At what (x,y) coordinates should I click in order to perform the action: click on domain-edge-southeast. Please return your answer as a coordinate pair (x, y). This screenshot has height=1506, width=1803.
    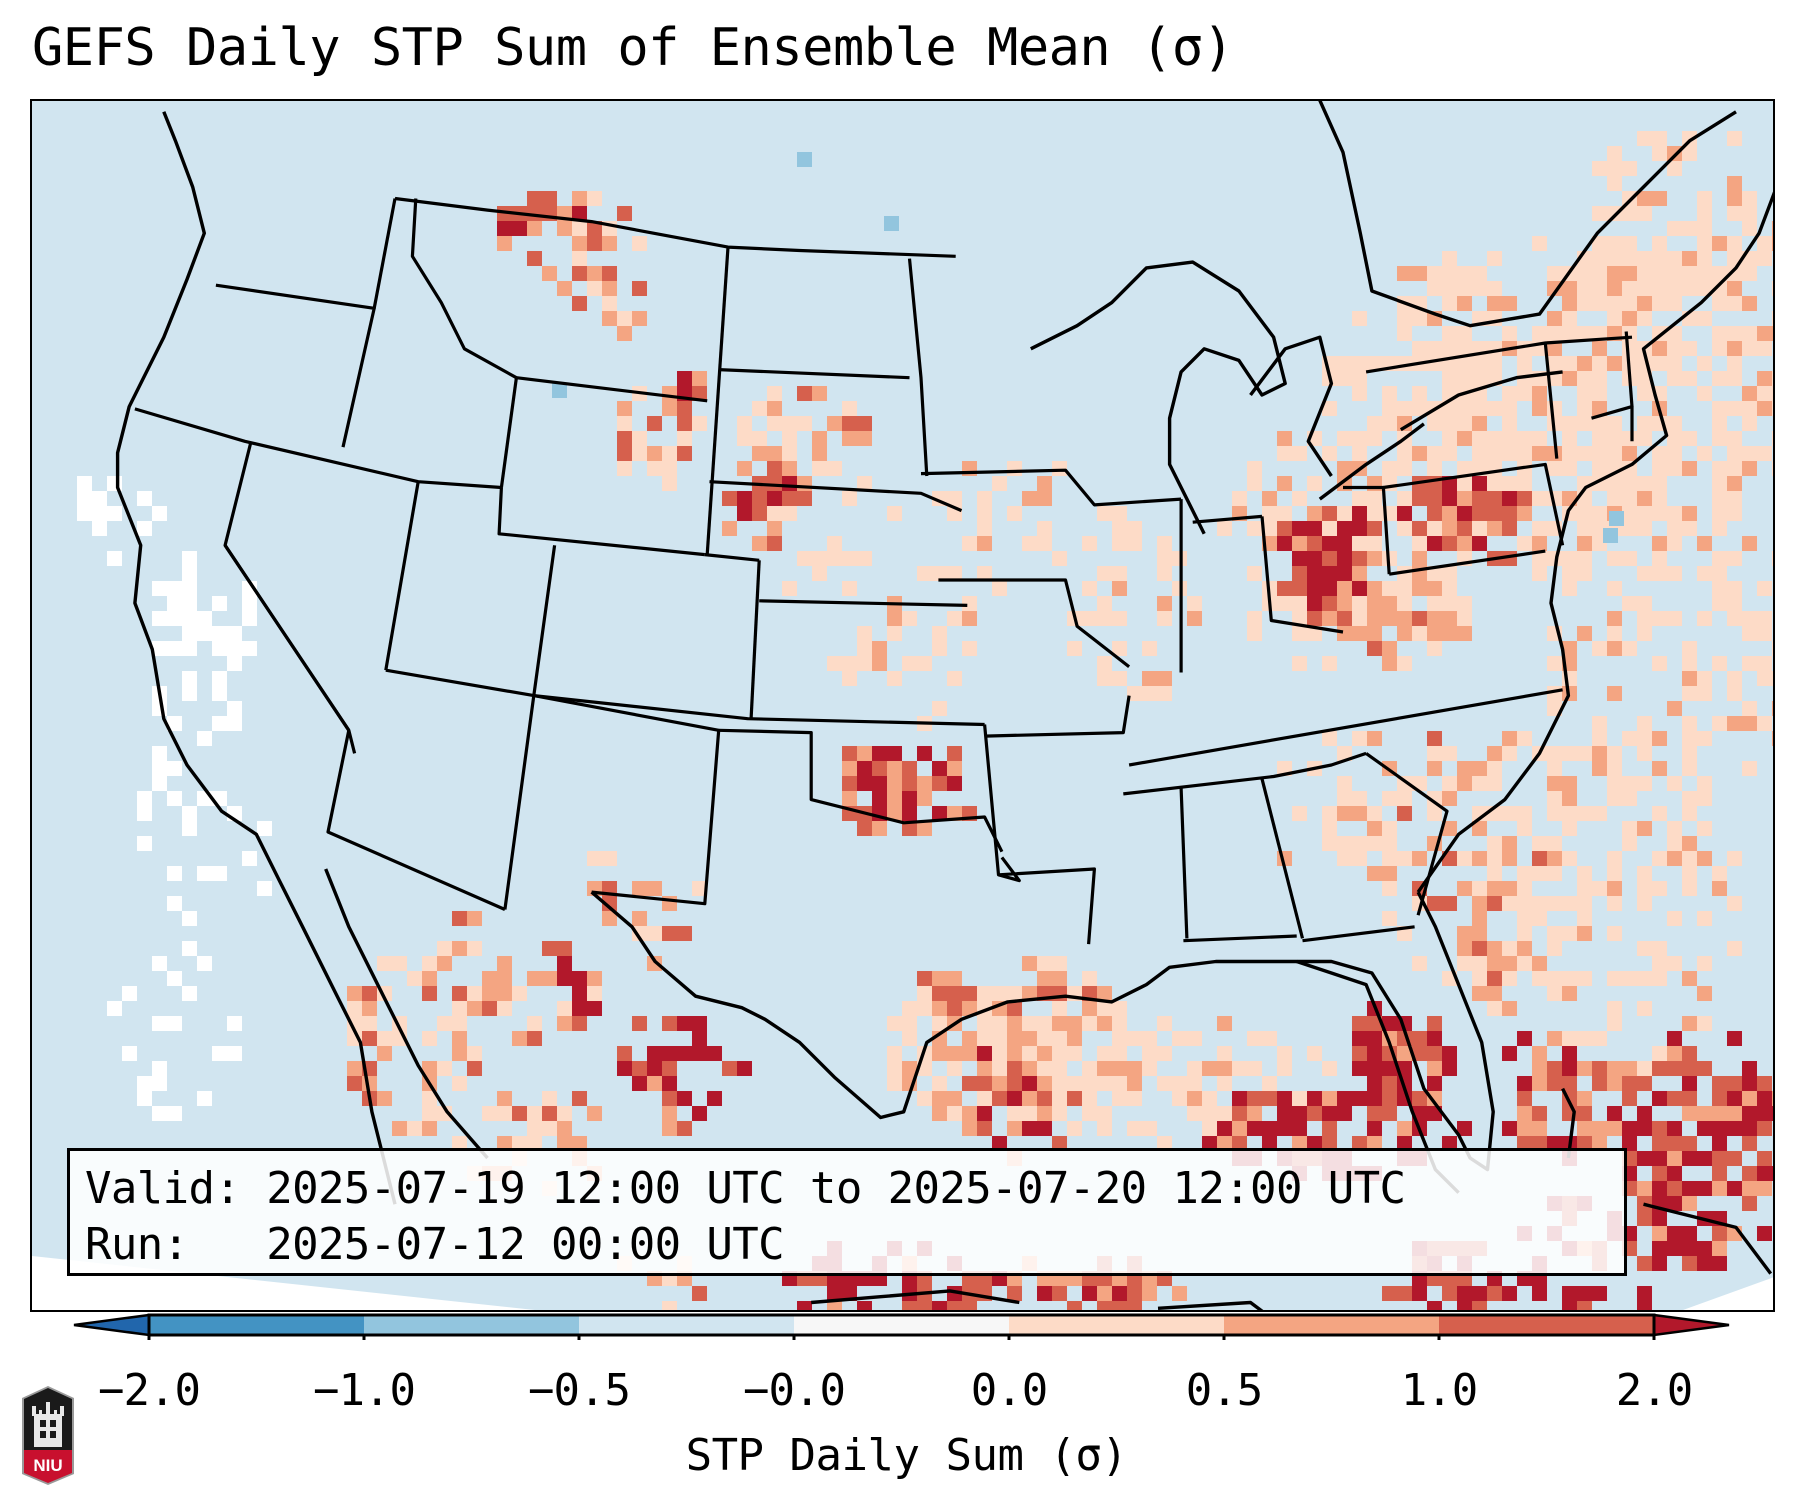
    Looking at the image, I should click on (1728, 1293).